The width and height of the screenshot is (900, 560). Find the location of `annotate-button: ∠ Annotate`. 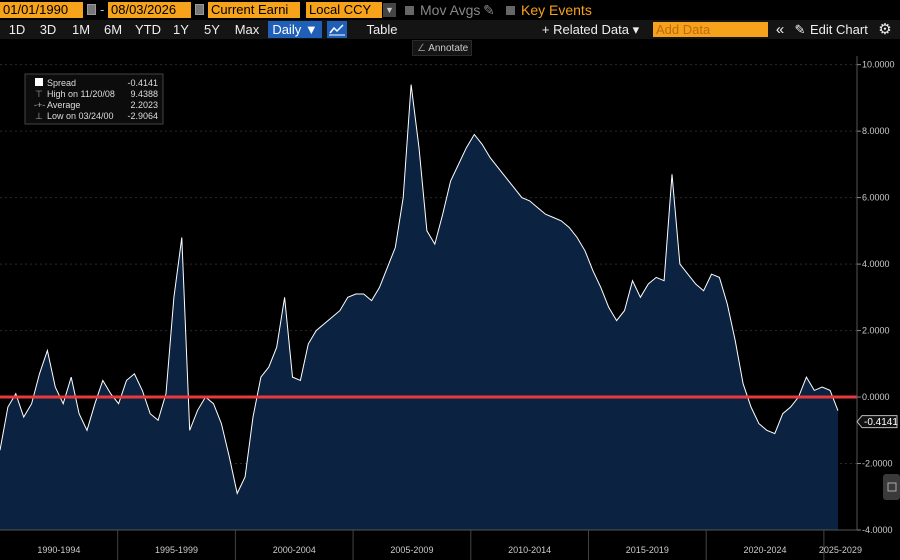

annotate-button: ∠ Annotate is located at coordinates (442, 48).